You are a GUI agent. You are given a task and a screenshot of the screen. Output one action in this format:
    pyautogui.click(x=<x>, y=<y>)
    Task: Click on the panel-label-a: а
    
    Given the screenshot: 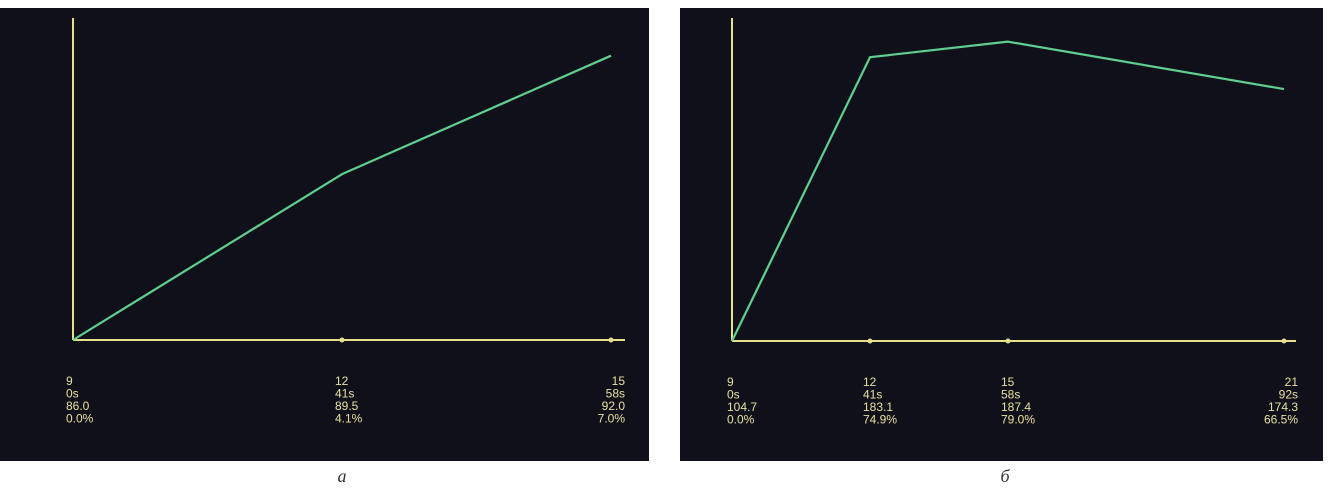 What is the action you would take?
    pyautogui.click(x=342, y=476)
    